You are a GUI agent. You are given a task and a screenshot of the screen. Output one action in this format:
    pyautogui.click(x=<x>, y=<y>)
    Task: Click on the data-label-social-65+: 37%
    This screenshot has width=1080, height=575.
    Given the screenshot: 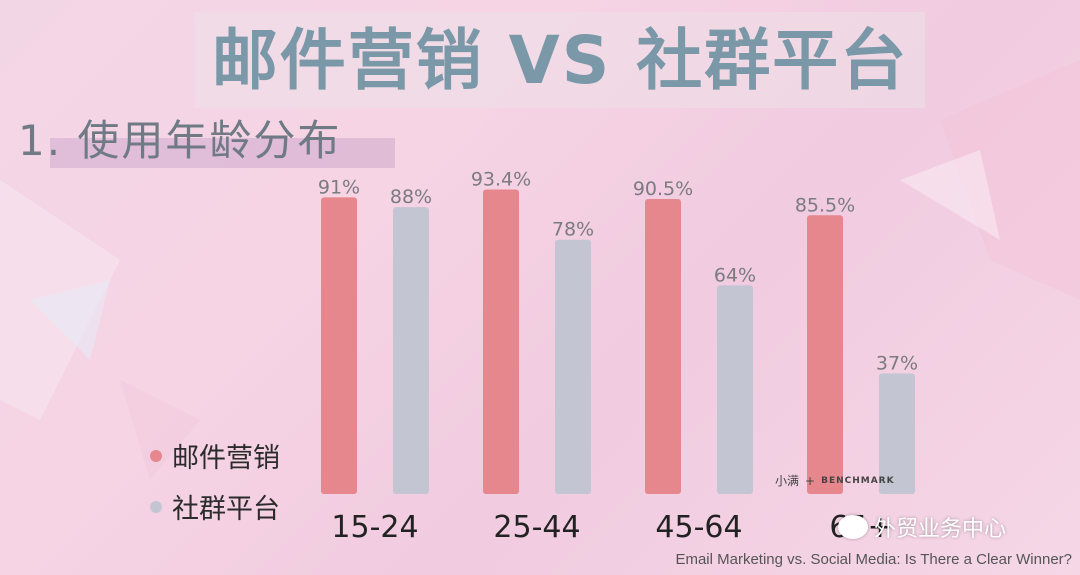 What is the action you would take?
    pyautogui.click(x=897, y=363)
    